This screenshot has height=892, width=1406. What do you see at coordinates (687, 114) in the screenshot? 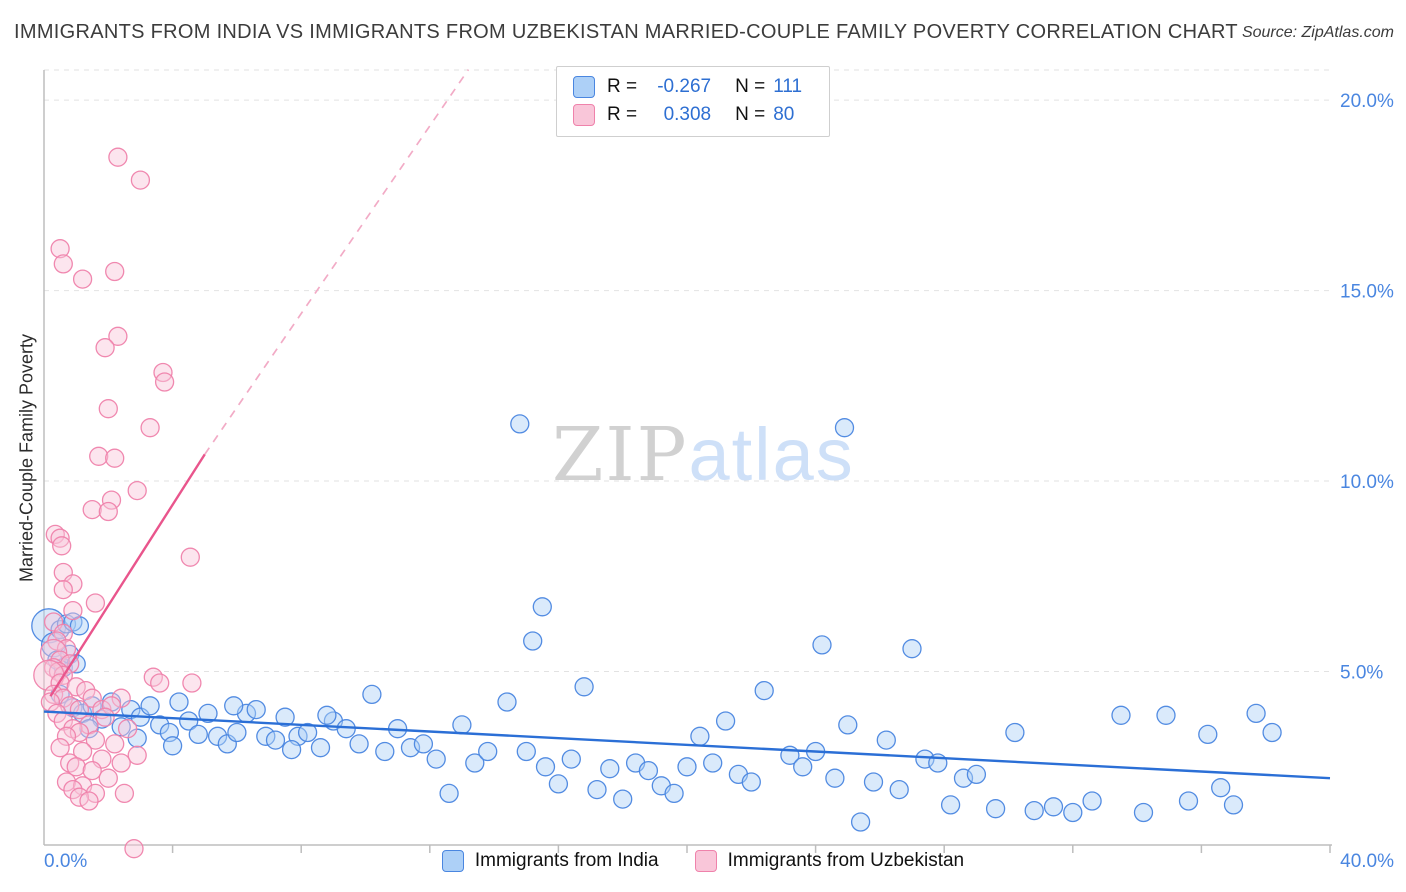
I see `r-value-uzbekistan: 0.308` at bounding box center [687, 114].